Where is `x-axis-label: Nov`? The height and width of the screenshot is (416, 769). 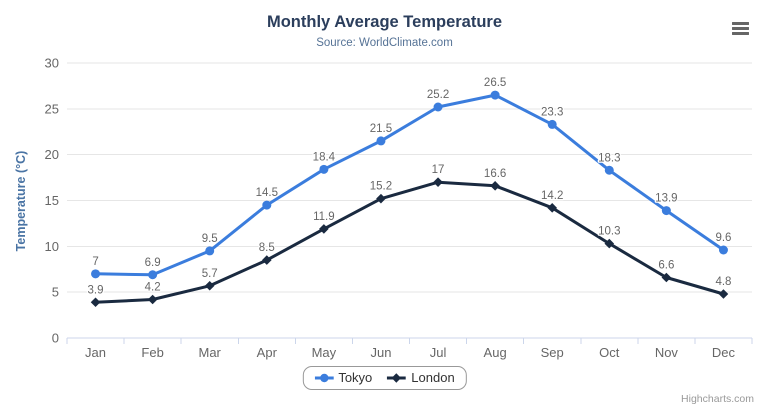 x-axis-label: Nov is located at coordinates (667, 352).